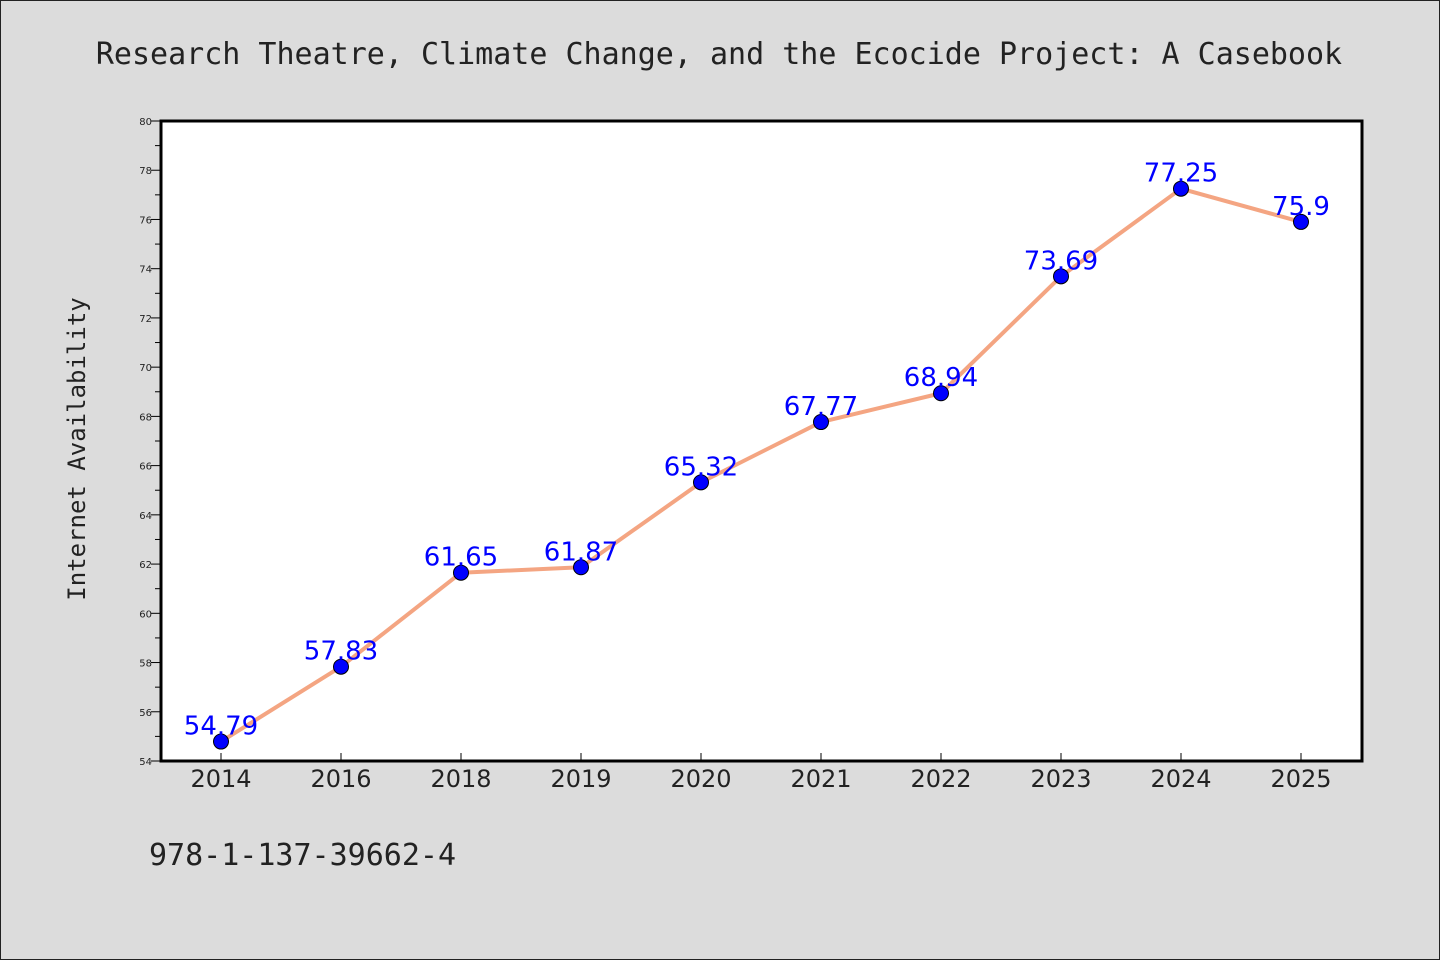  I want to click on y-tick-label: 54, so click(145, 762).